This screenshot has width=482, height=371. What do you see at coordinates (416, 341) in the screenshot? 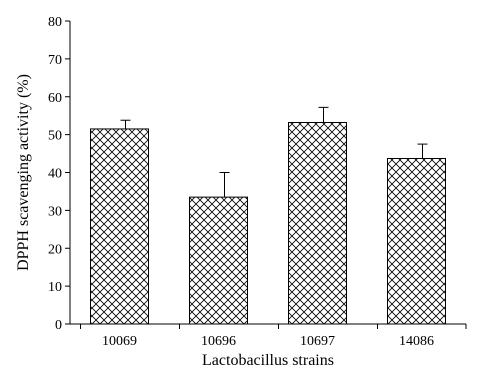
I see `x-tick-label: 14086` at bounding box center [416, 341].